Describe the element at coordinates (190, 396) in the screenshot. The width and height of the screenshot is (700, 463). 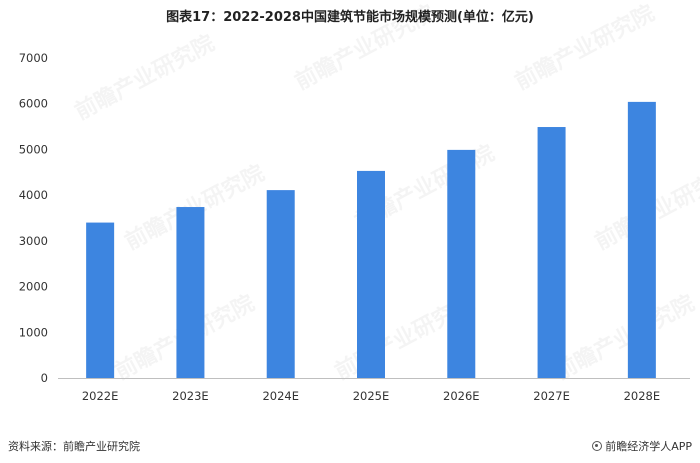
I see `x-tick-label: 2023E` at that location.